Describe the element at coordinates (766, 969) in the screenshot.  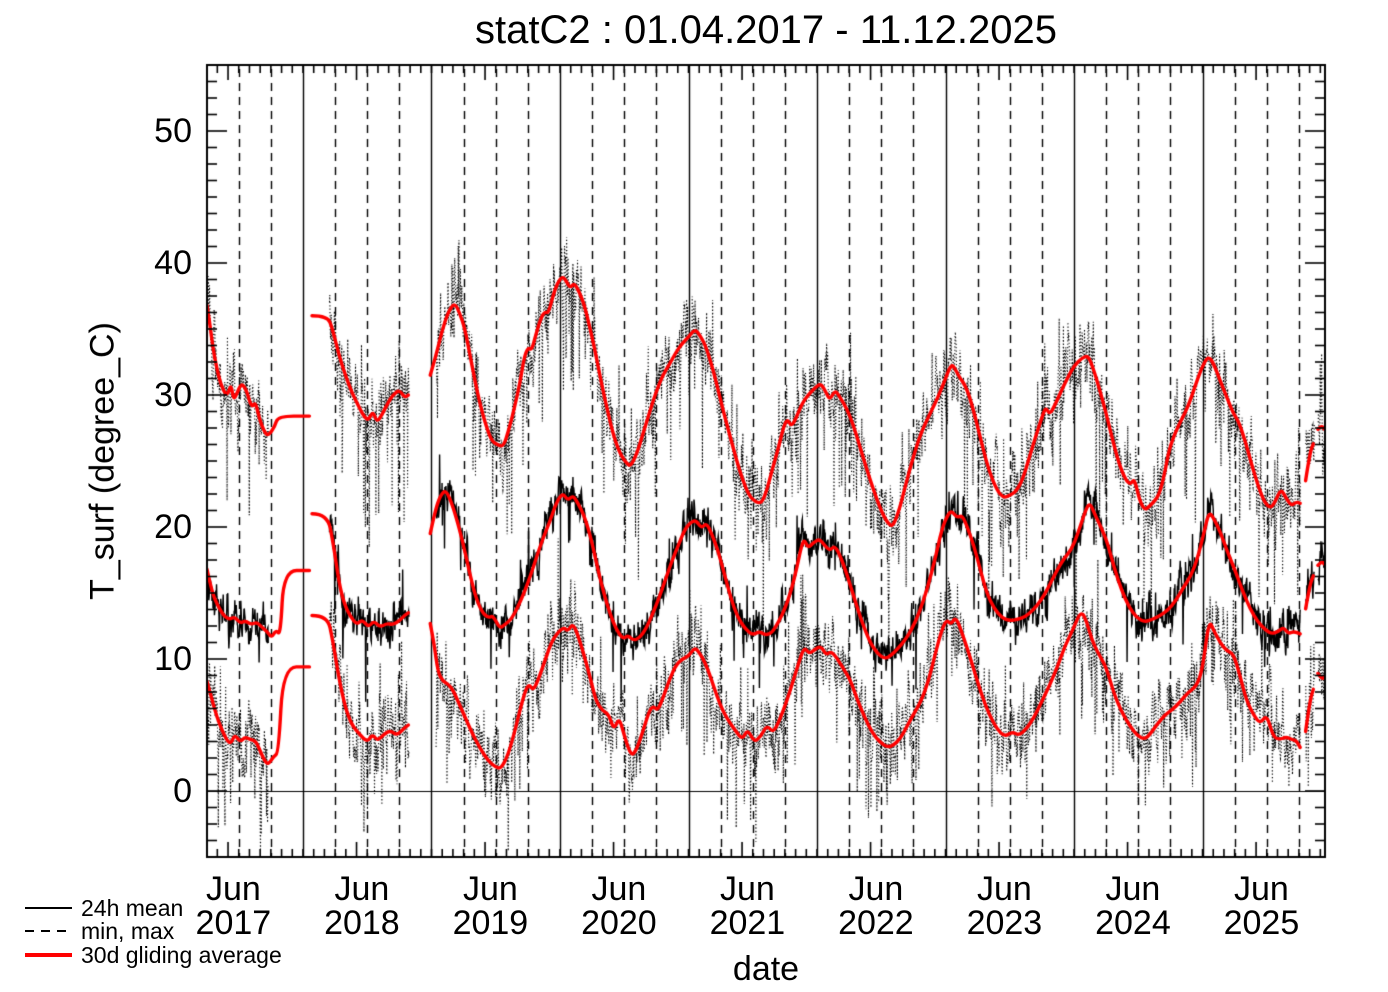
I see `x-axis-label: date` at that location.